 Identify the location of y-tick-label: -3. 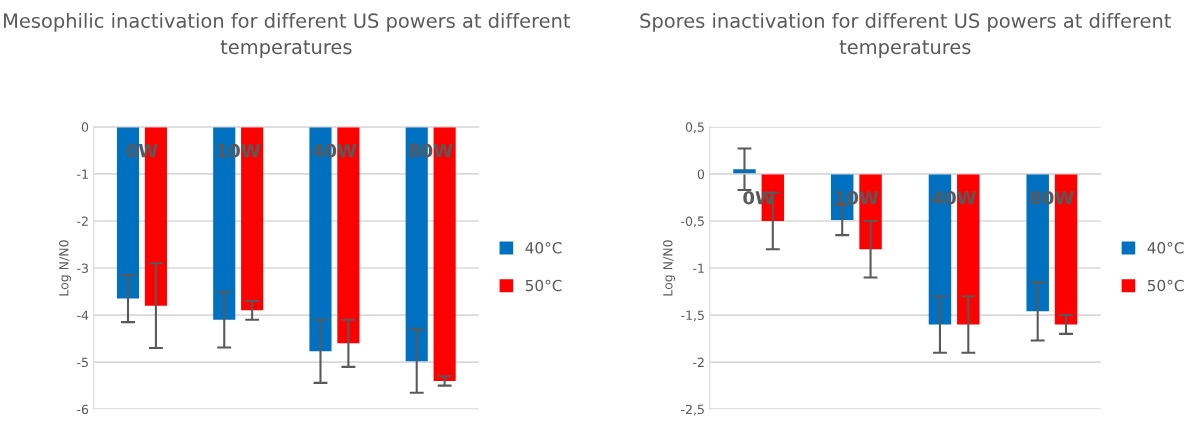
(82, 268).